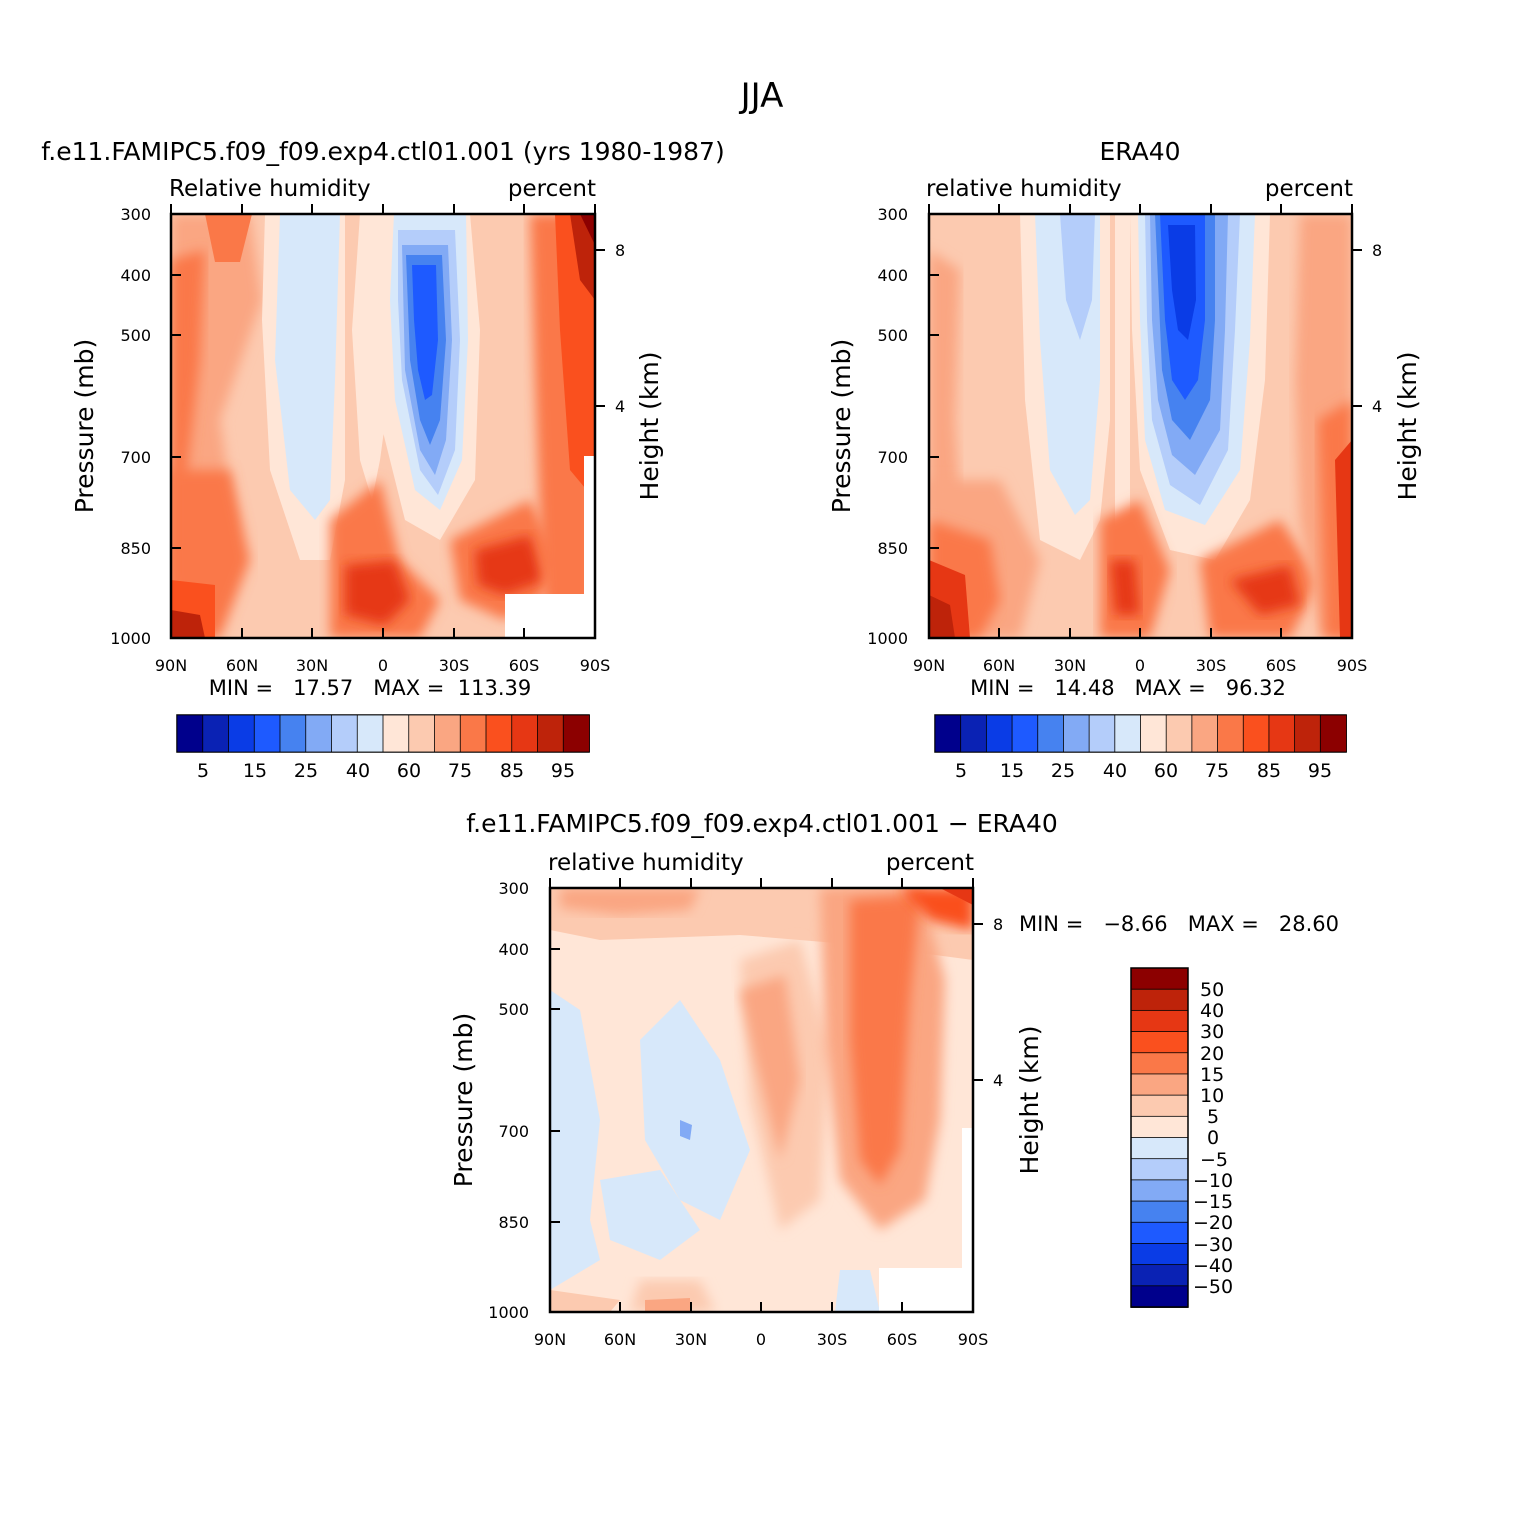  I want to click on colorbar-label: −40, so click(1213, 1266).